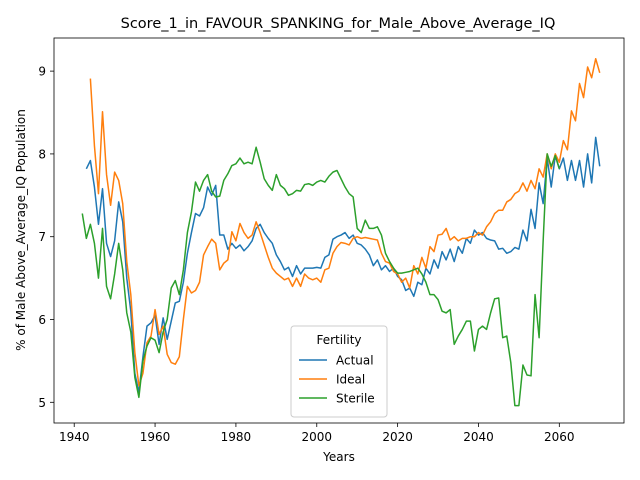 The image size is (640, 480). I want to click on y-tick-label: 5, so click(42, 403).